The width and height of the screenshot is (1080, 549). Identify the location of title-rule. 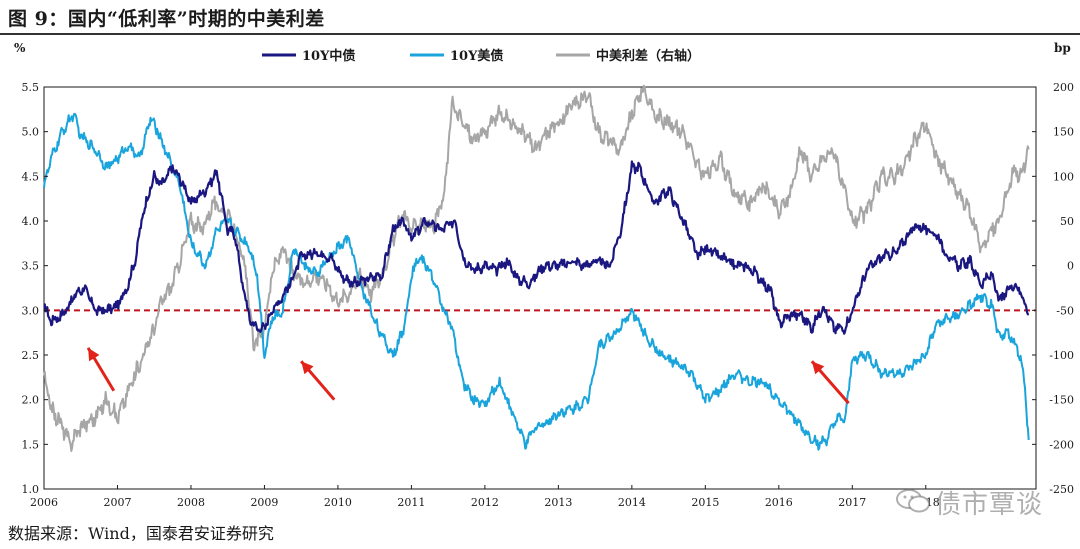
(540, 34).